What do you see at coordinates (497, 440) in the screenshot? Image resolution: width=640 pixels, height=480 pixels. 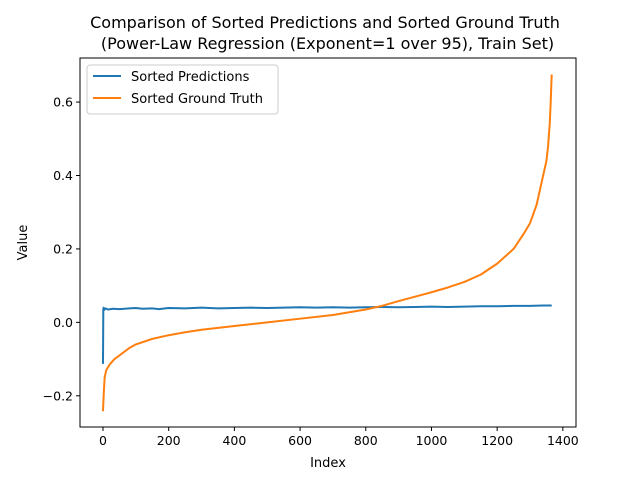 I see `x-tick-label: 1200` at bounding box center [497, 440].